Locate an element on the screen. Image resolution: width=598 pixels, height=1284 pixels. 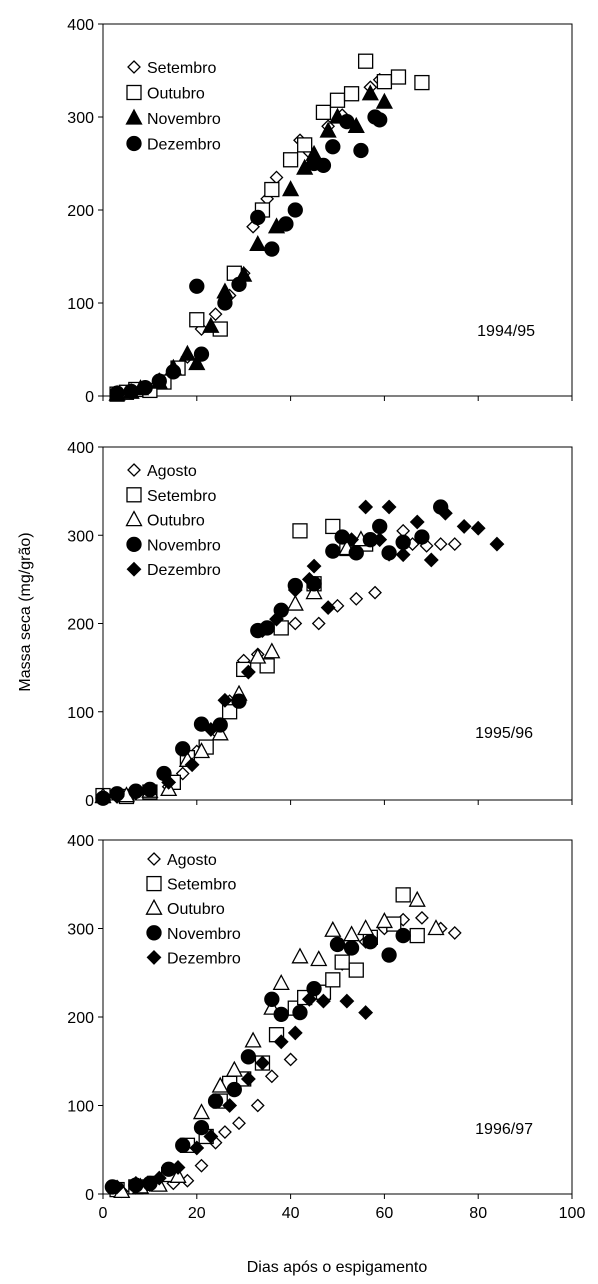
legend: Setembro Outubro Novembro Dezembro is located at coordinates (173, 107).